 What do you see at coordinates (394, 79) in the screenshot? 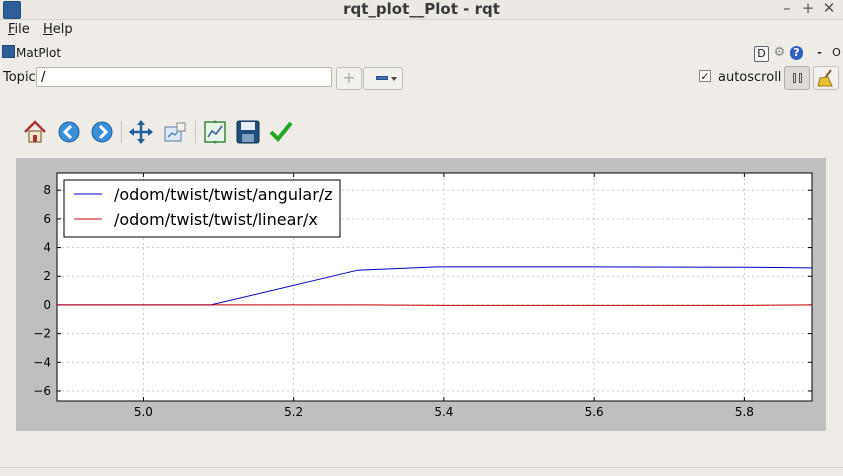
I see `chevron-down-icon` at bounding box center [394, 79].